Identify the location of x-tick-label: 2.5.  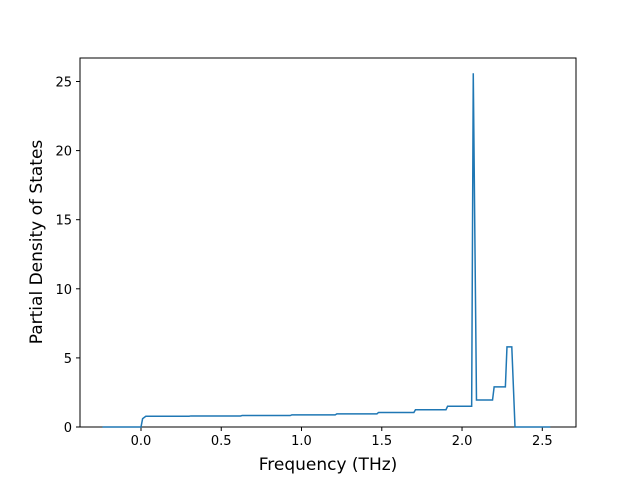
(542, 441).